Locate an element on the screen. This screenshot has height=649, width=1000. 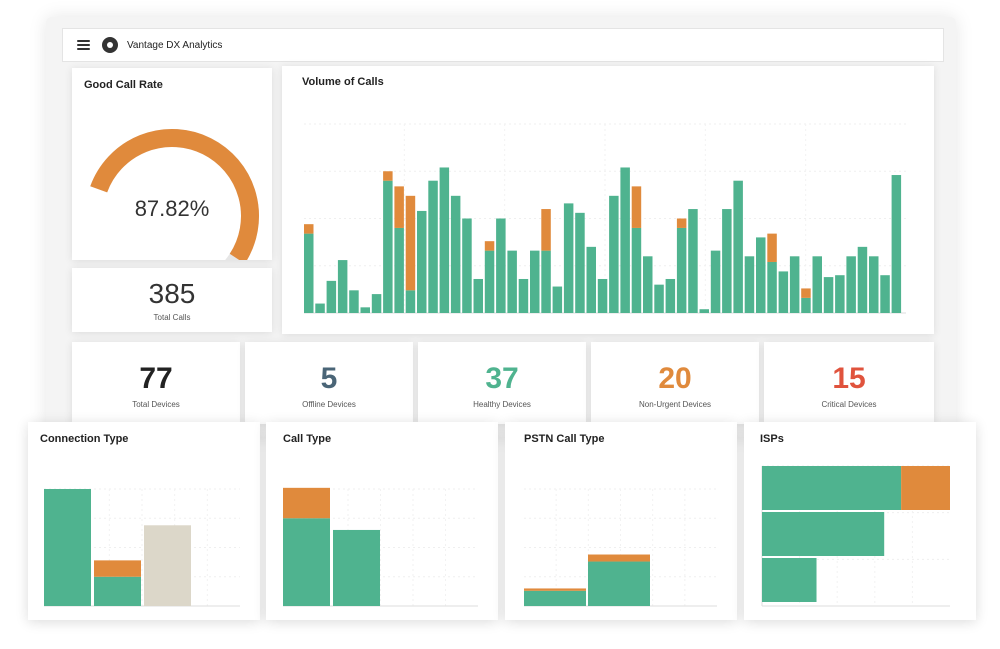
connection-type-title: Connection Type is located at coordinates (84, 439).